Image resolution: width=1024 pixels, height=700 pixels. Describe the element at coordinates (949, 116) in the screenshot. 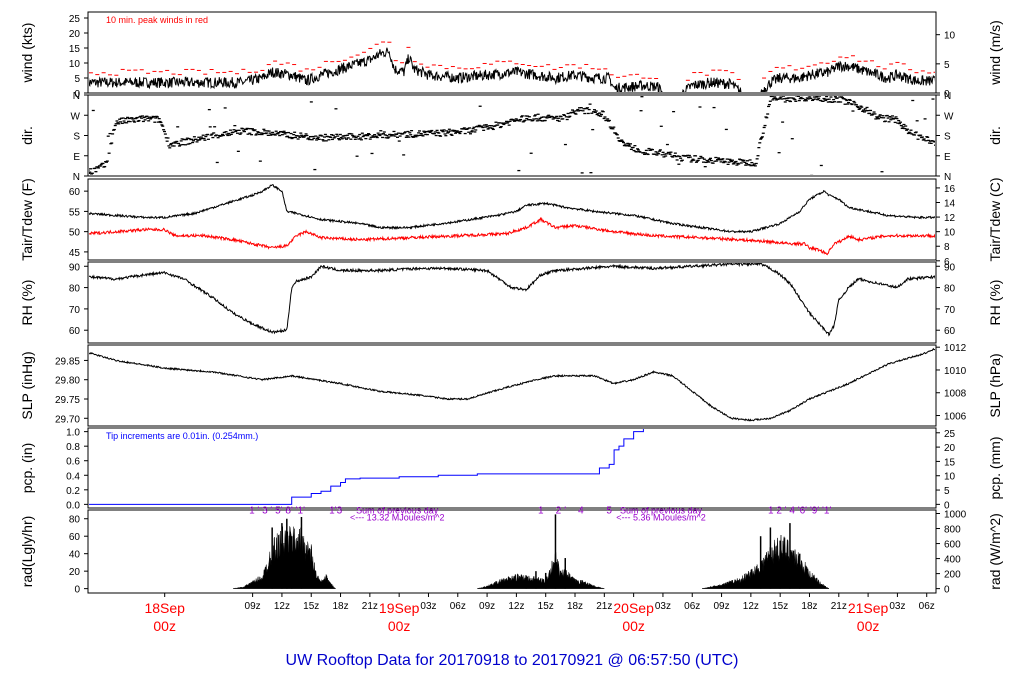

I see `tick-label-right: W` at that location.